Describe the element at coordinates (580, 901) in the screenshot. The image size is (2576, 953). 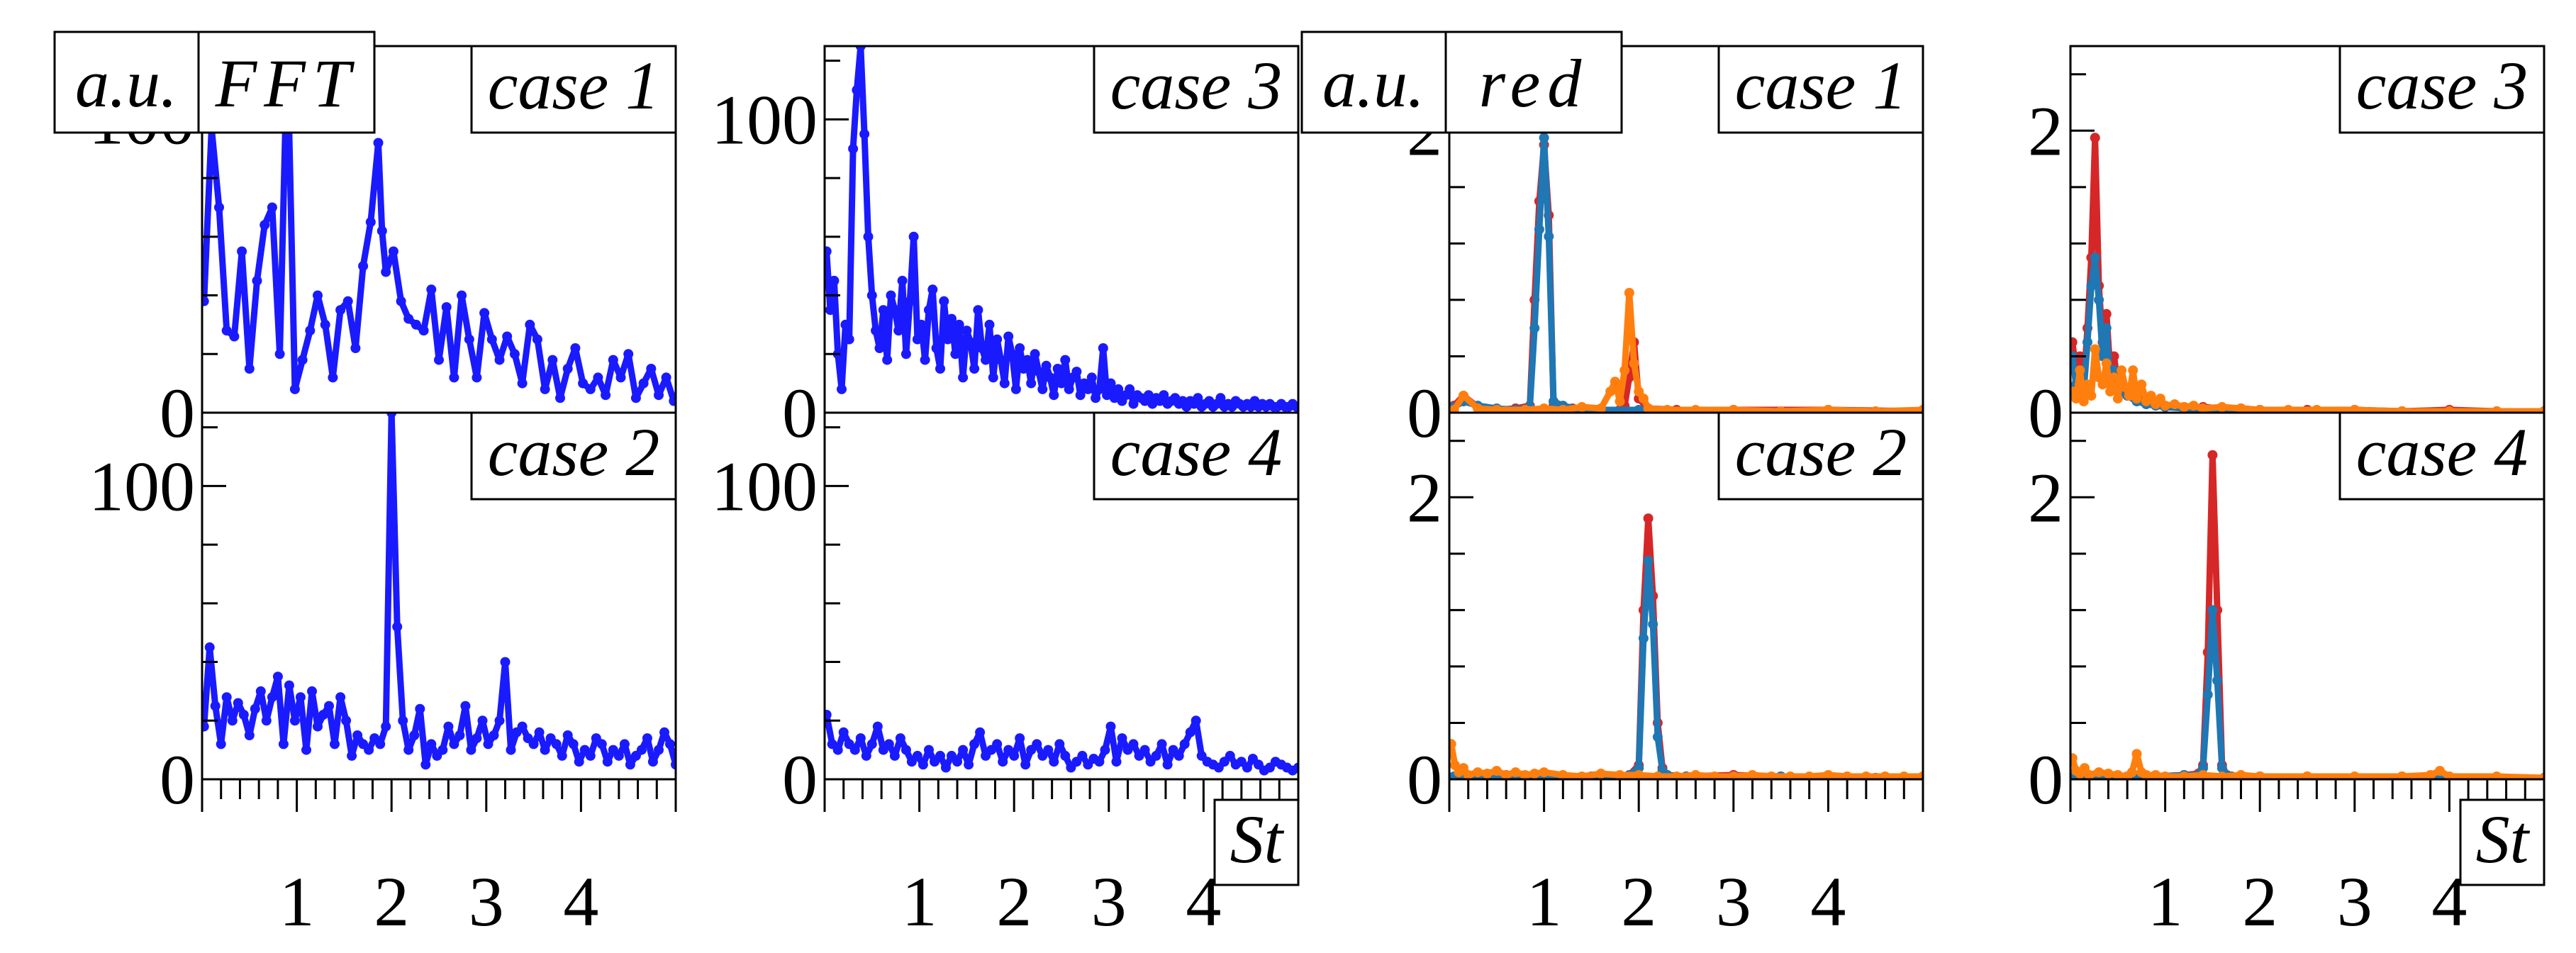
I see `x-tick-label: 4` at that location.